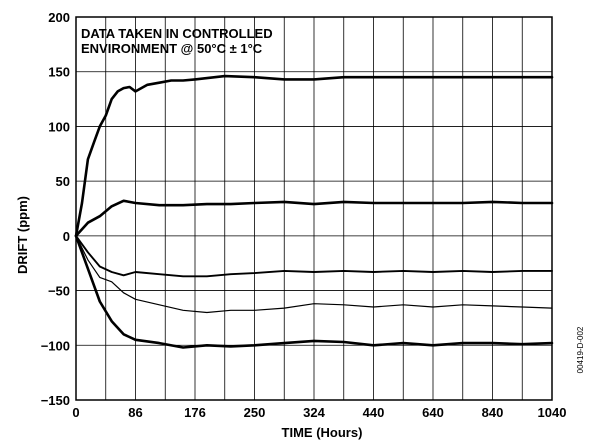 The width and height of the screenshot is (592, 442). I want to click on x-tick-label: 324, so click(314, 412).